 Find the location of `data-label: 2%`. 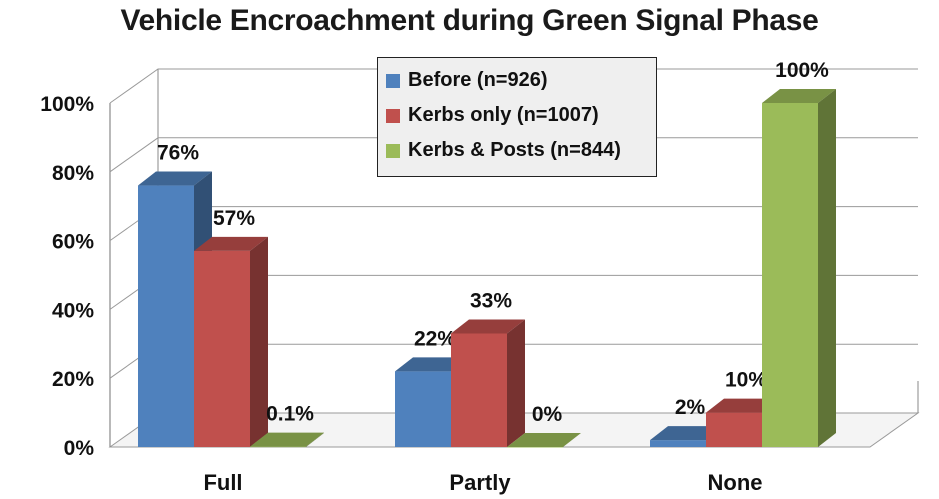

data-label: 2% is located at coordinates (690, 407).